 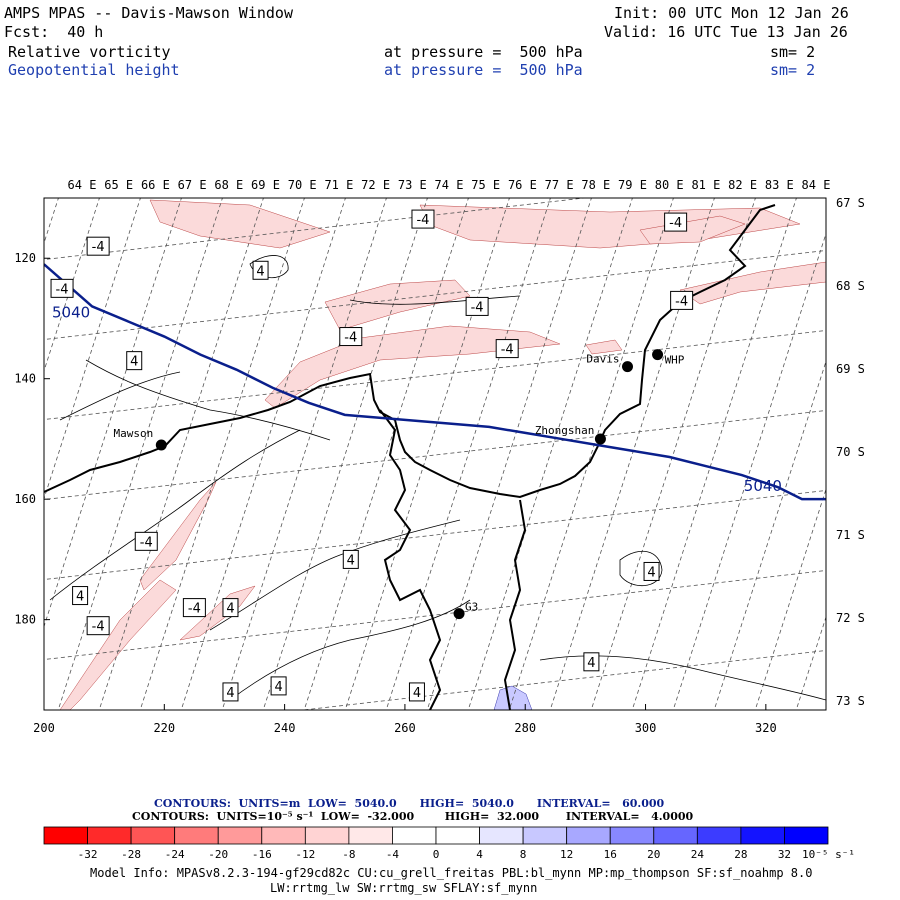 I want to click on lon-label: 75 E, so click(x=485, y=185).